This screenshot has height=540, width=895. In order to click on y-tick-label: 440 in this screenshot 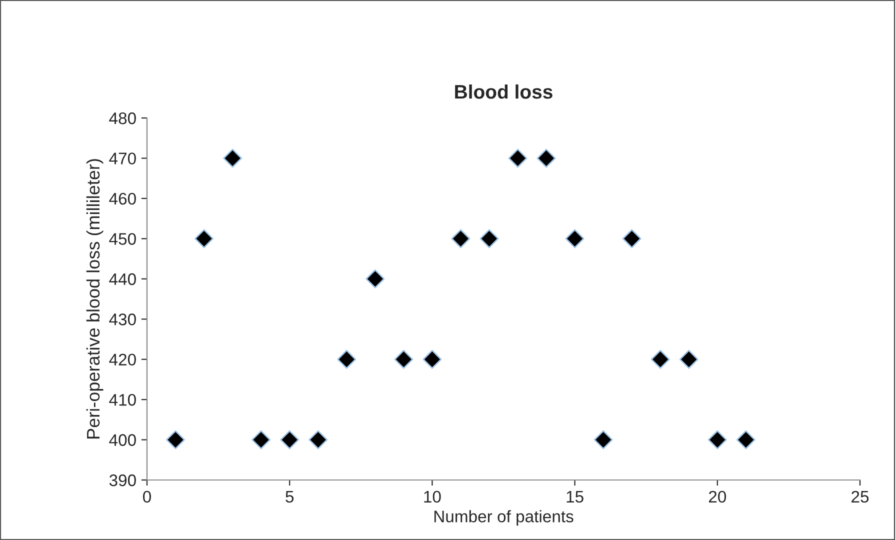, I will do `click(122, 279)`.